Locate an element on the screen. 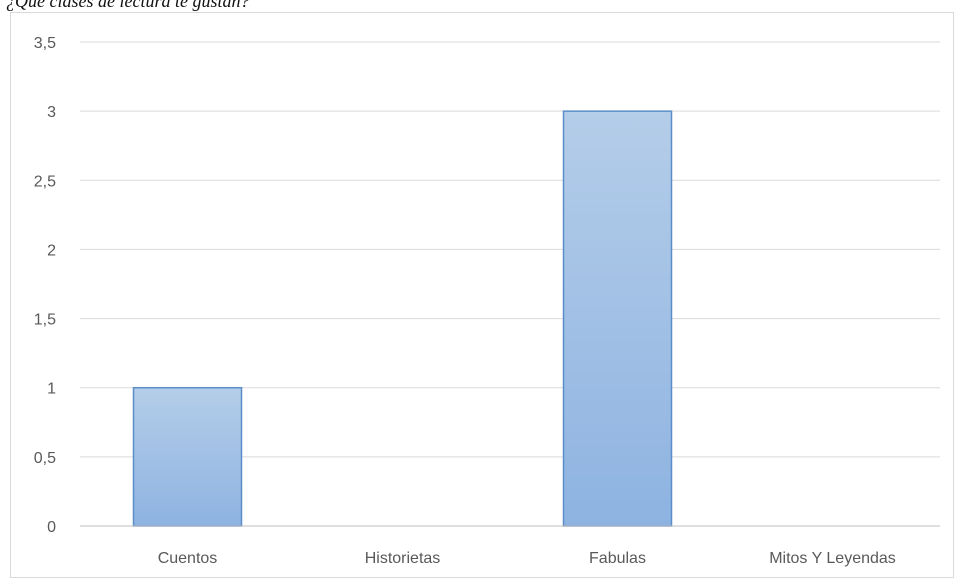  y-axis-tick-labels: 0 0,5 1 1,5 2 2,5 3 3,5 is located at coordinates (45, 285).